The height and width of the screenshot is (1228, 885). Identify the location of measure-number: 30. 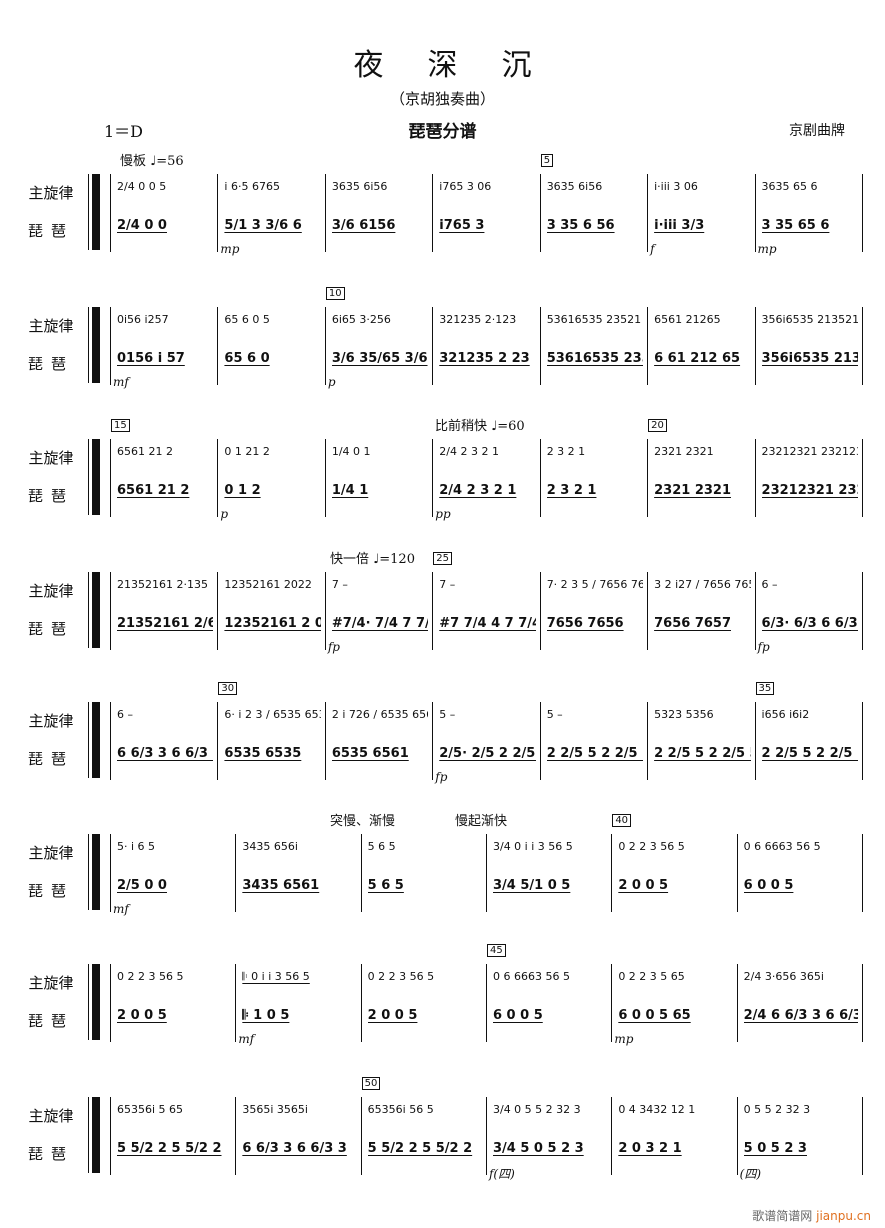
(228, 688).